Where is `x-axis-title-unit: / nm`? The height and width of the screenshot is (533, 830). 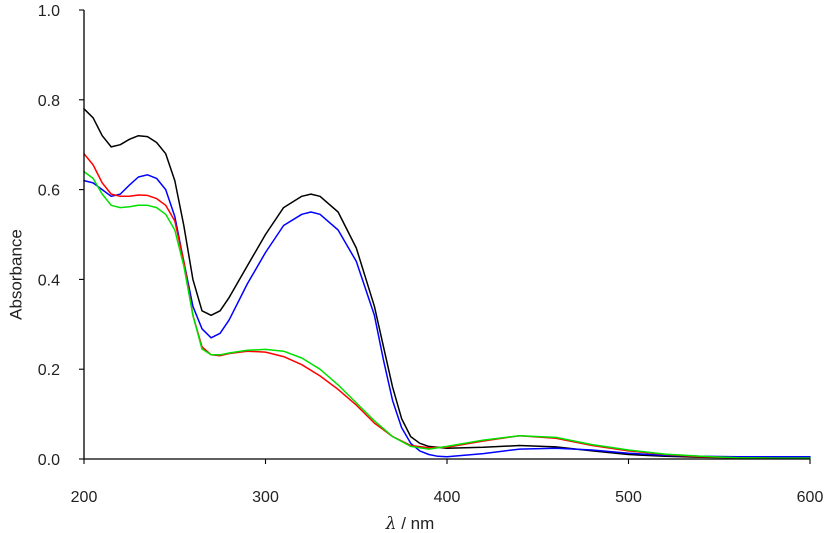 x-axis-title-unit: / nm is located at coordinates (415, 523).